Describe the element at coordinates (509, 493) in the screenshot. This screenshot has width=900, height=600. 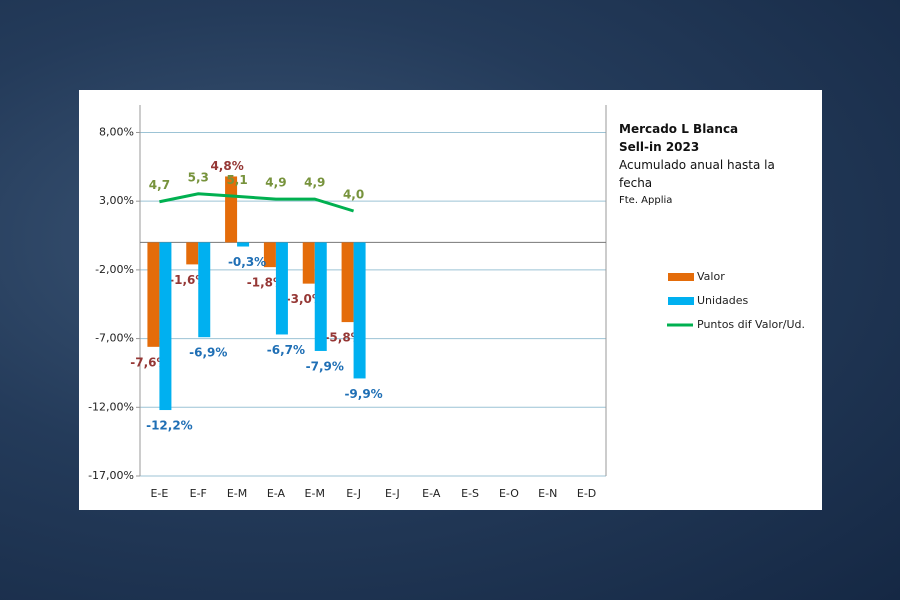
I see `x-tick-label: E-O` at that location.